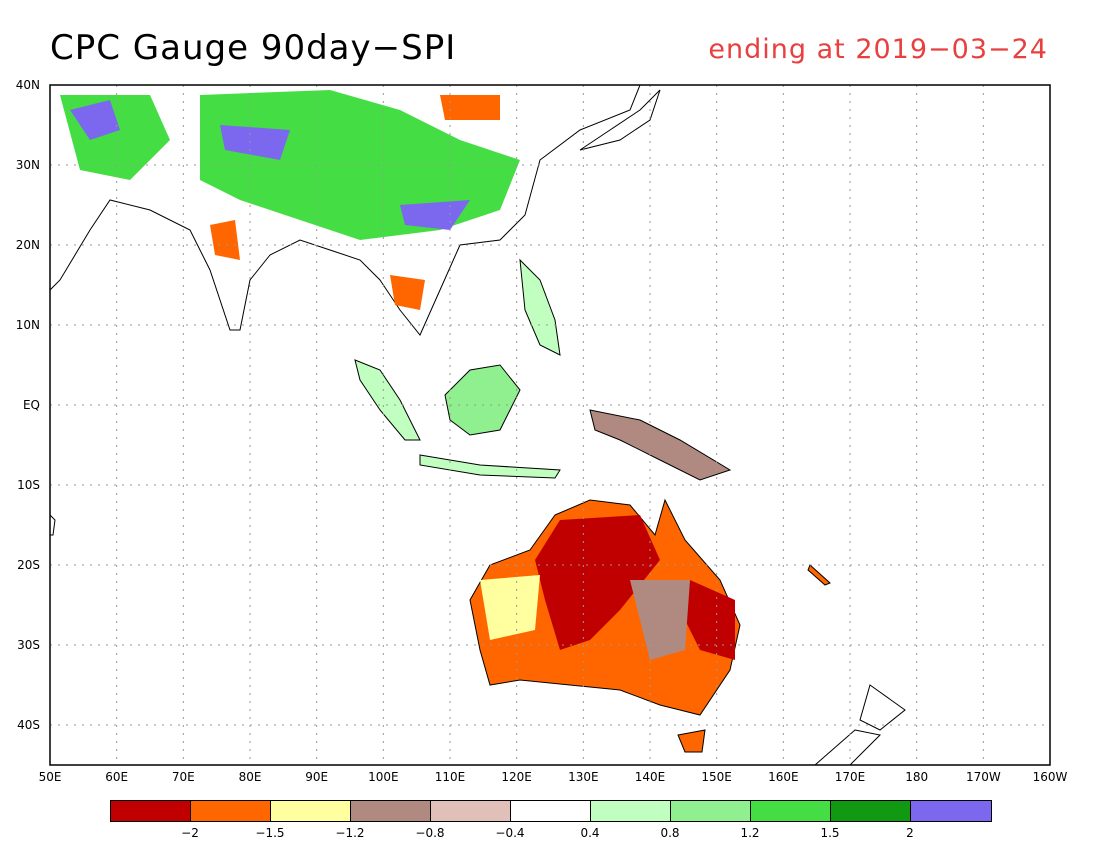 The height and width of the screenshot is (850, 1100). What do you see at coordinates (28, 645) in the screenshot?
I see `lat-label: 30S` at bounding box center [28, 645].